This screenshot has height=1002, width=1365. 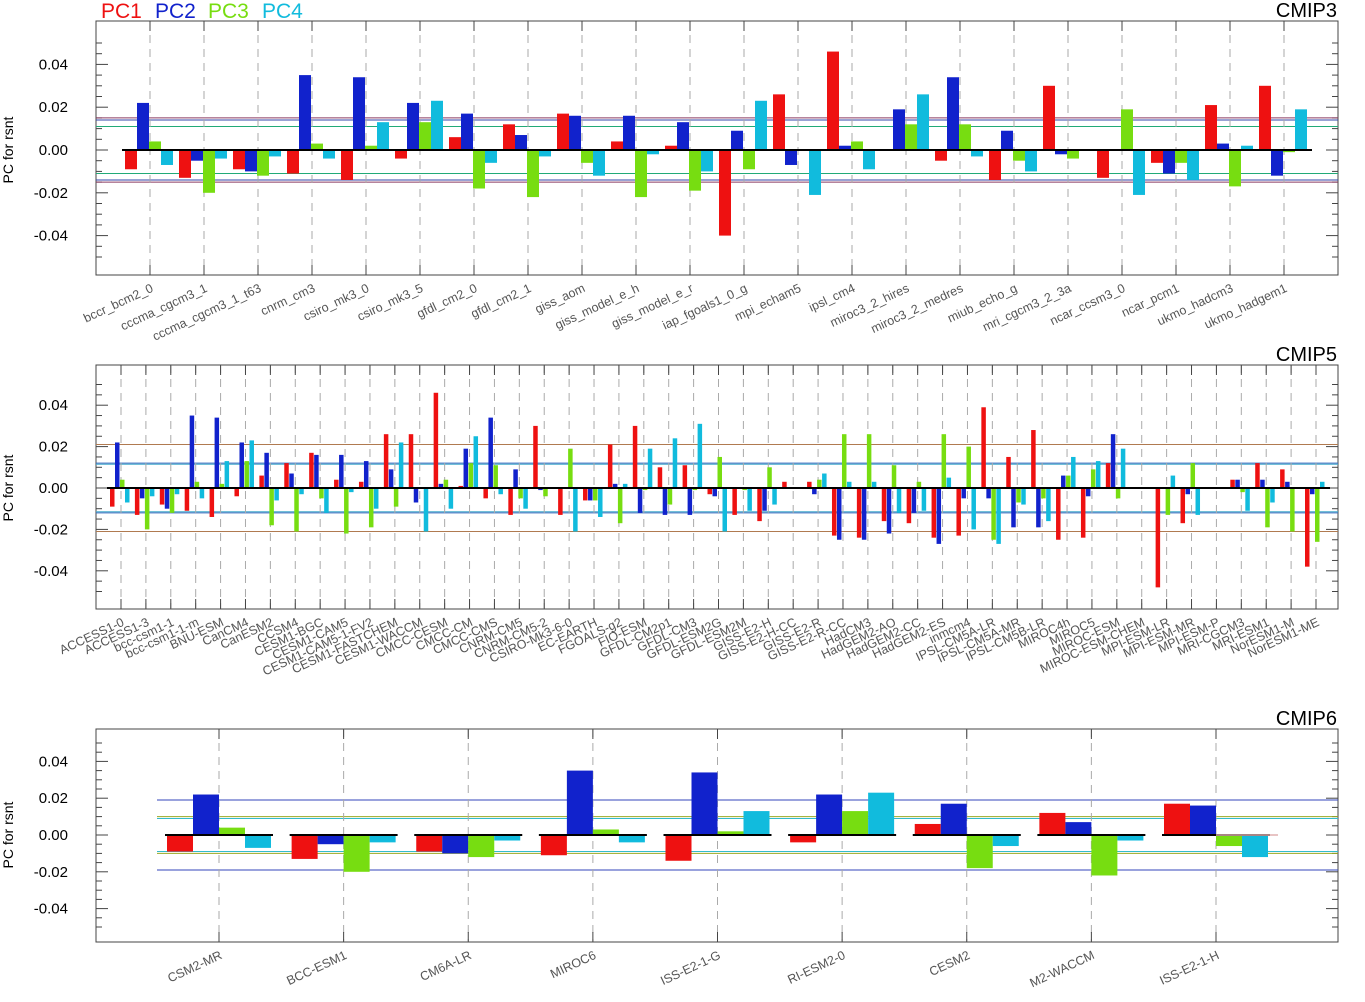 I want to click on y-tick-label: 0.00, so click(x=53, y=150).